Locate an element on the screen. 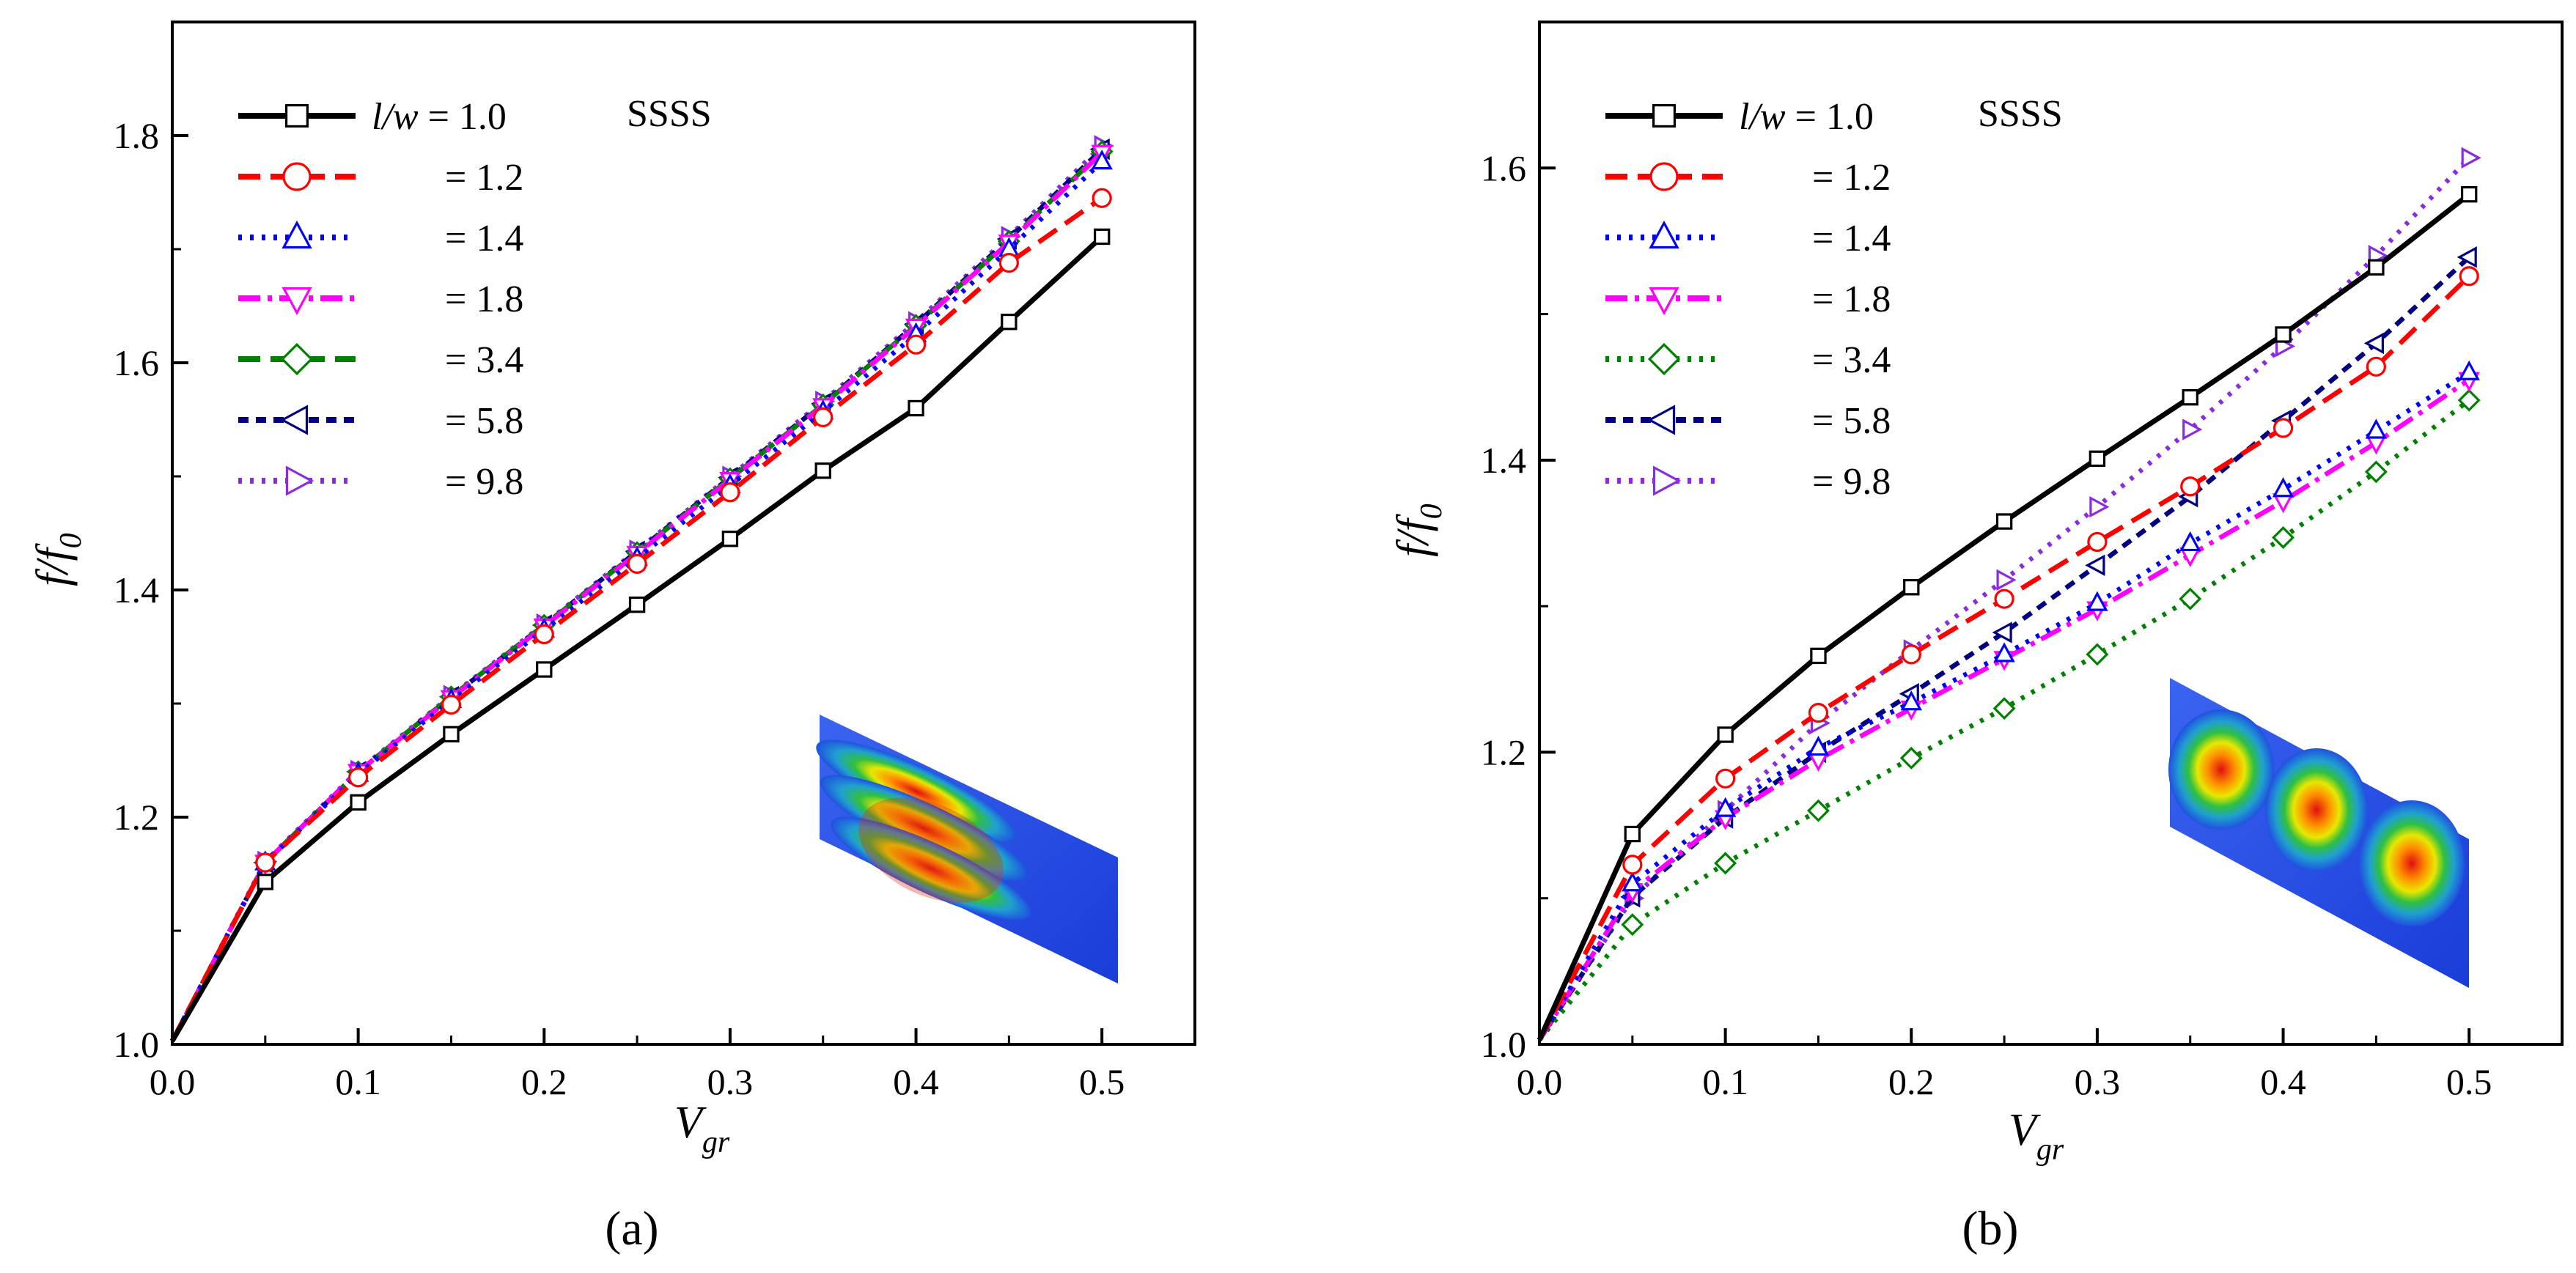 The width and height of the screenshot is (2576, 1273). y-axis-label-sub: 0 is located at coordinates (1432, 511).